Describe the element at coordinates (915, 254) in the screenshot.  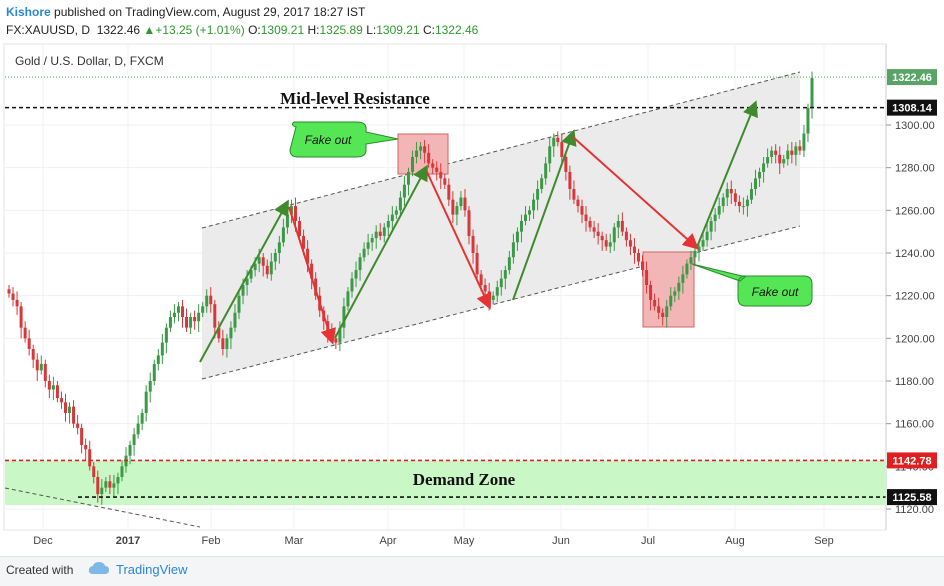
I see `y-tick-label: 1240.00` at that location.